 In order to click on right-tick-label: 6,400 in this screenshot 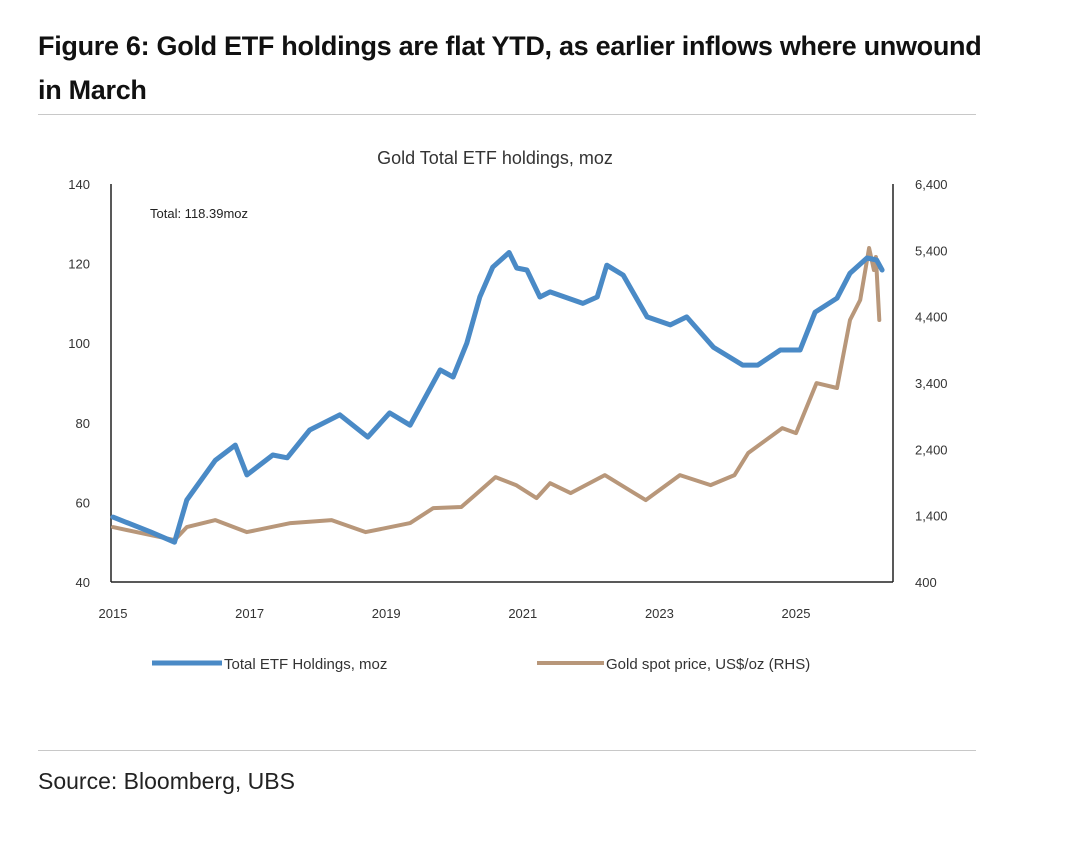, I will do `click(931, 184)`.